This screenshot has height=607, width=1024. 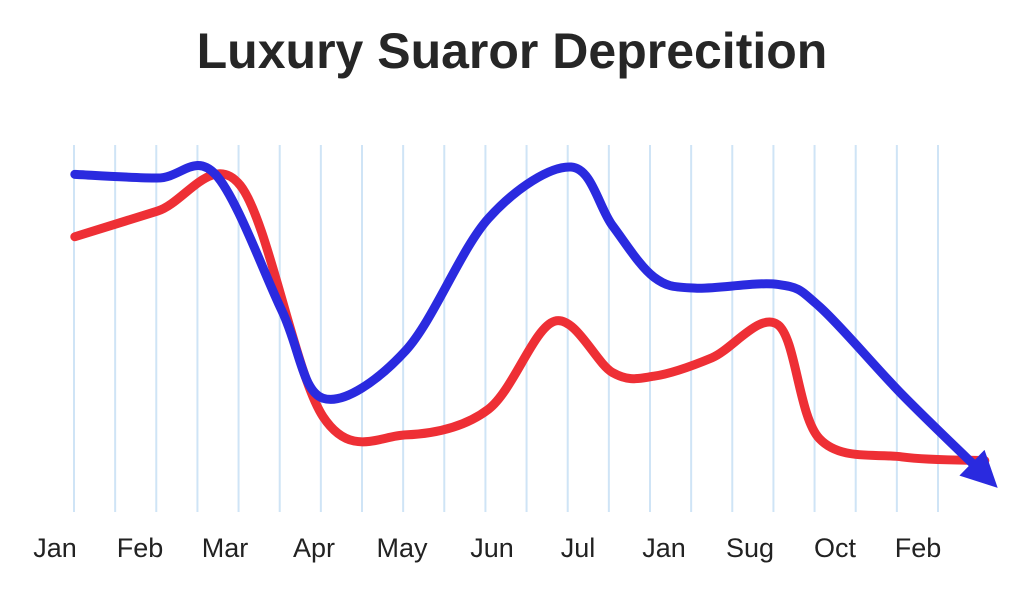 What do you see at coordinates (314, 548) in the screenshot?
I see `x-tick-label: Apr` at bounding box center [314, 548].